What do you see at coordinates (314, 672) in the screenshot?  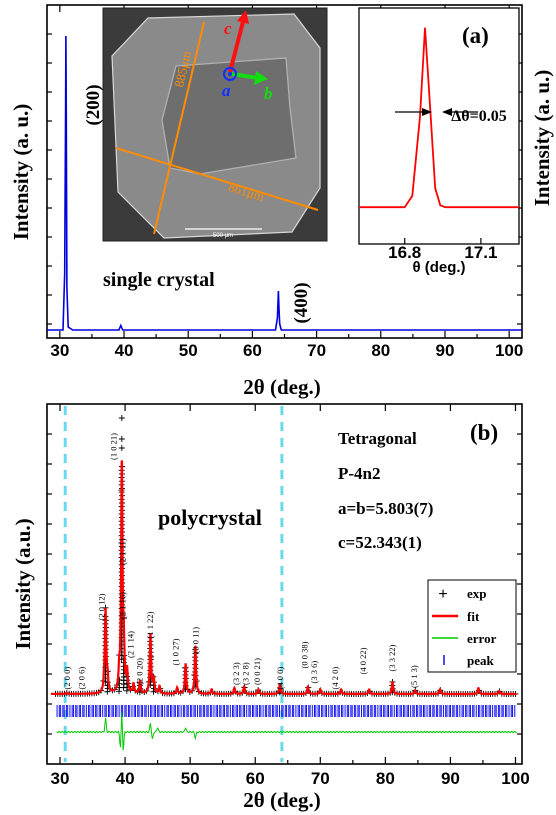 I see `hkl-label: (3 3 6)` at bounding box center [314, 672].